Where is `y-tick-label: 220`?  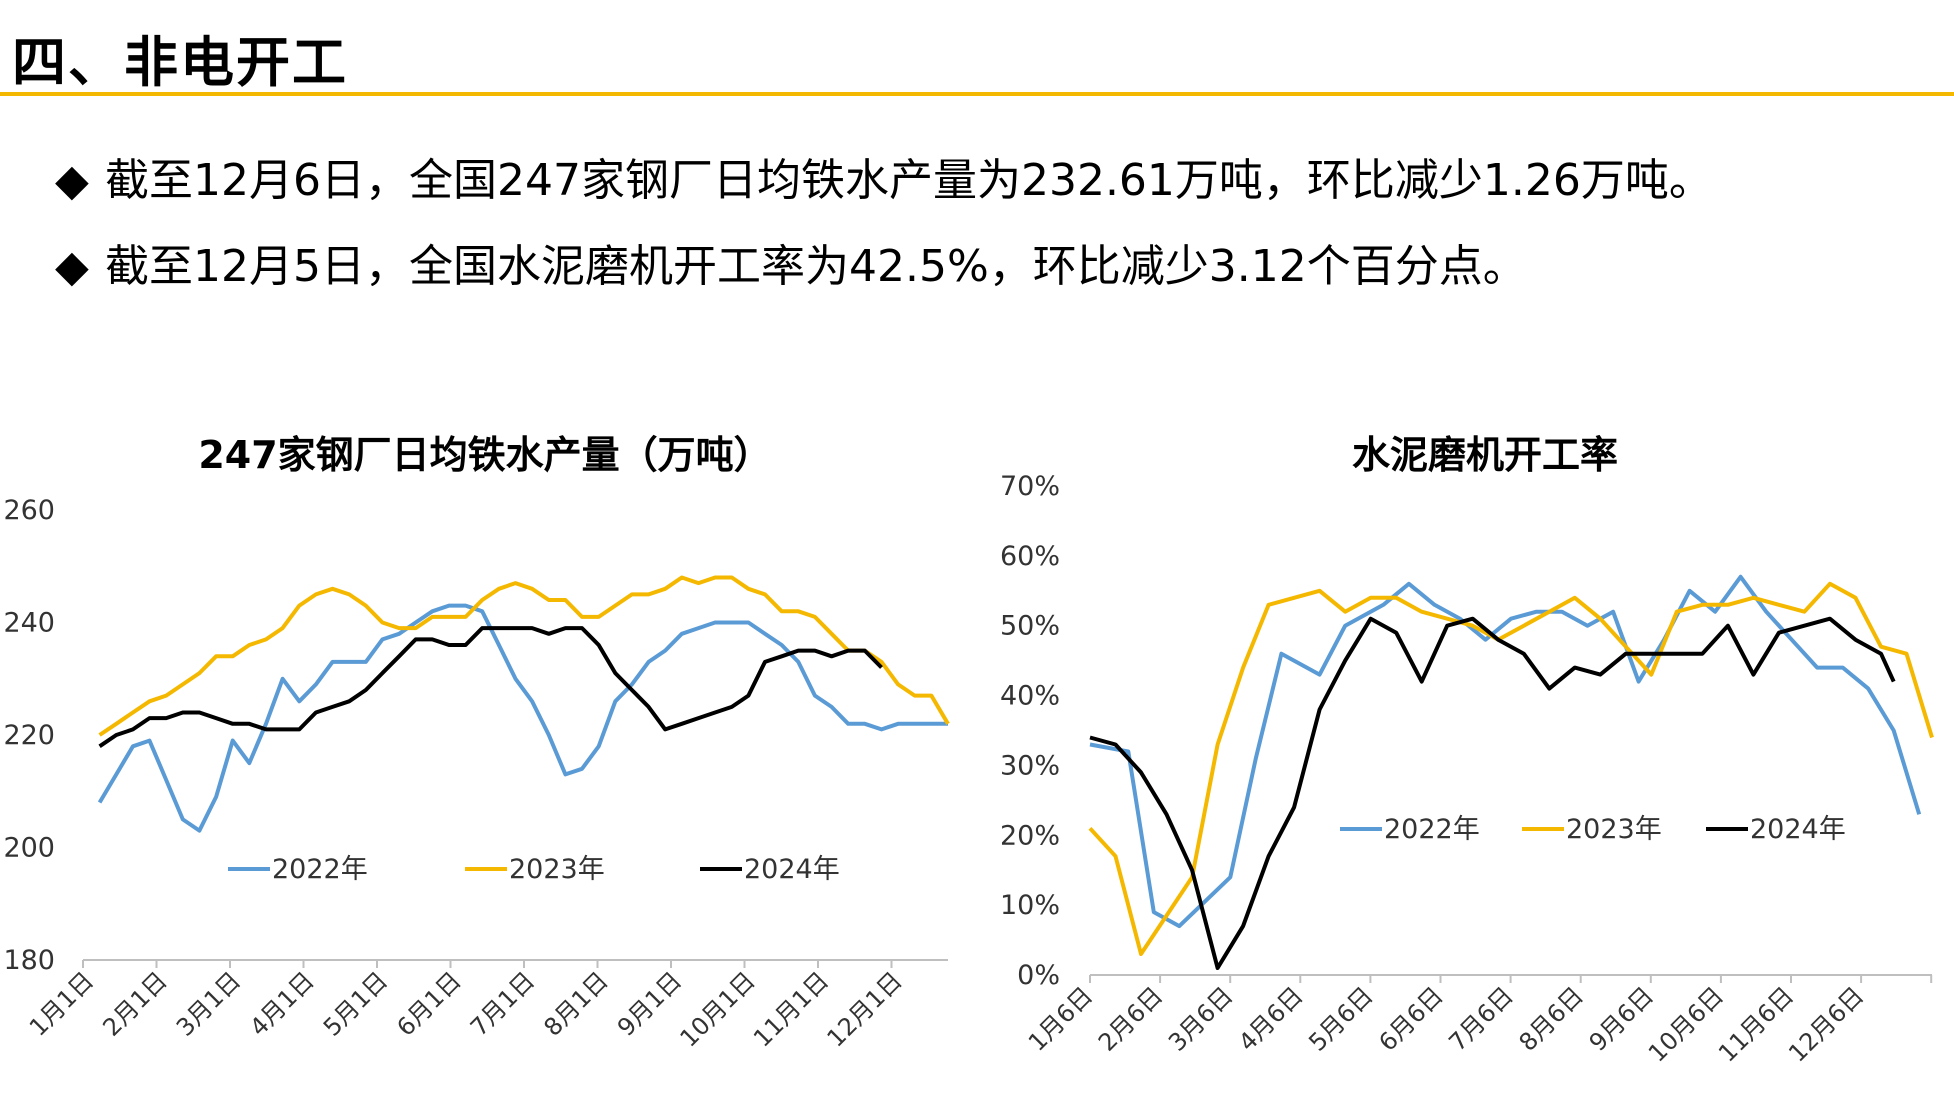
y-tick-label: 220 is located at coordinates (29, 735).